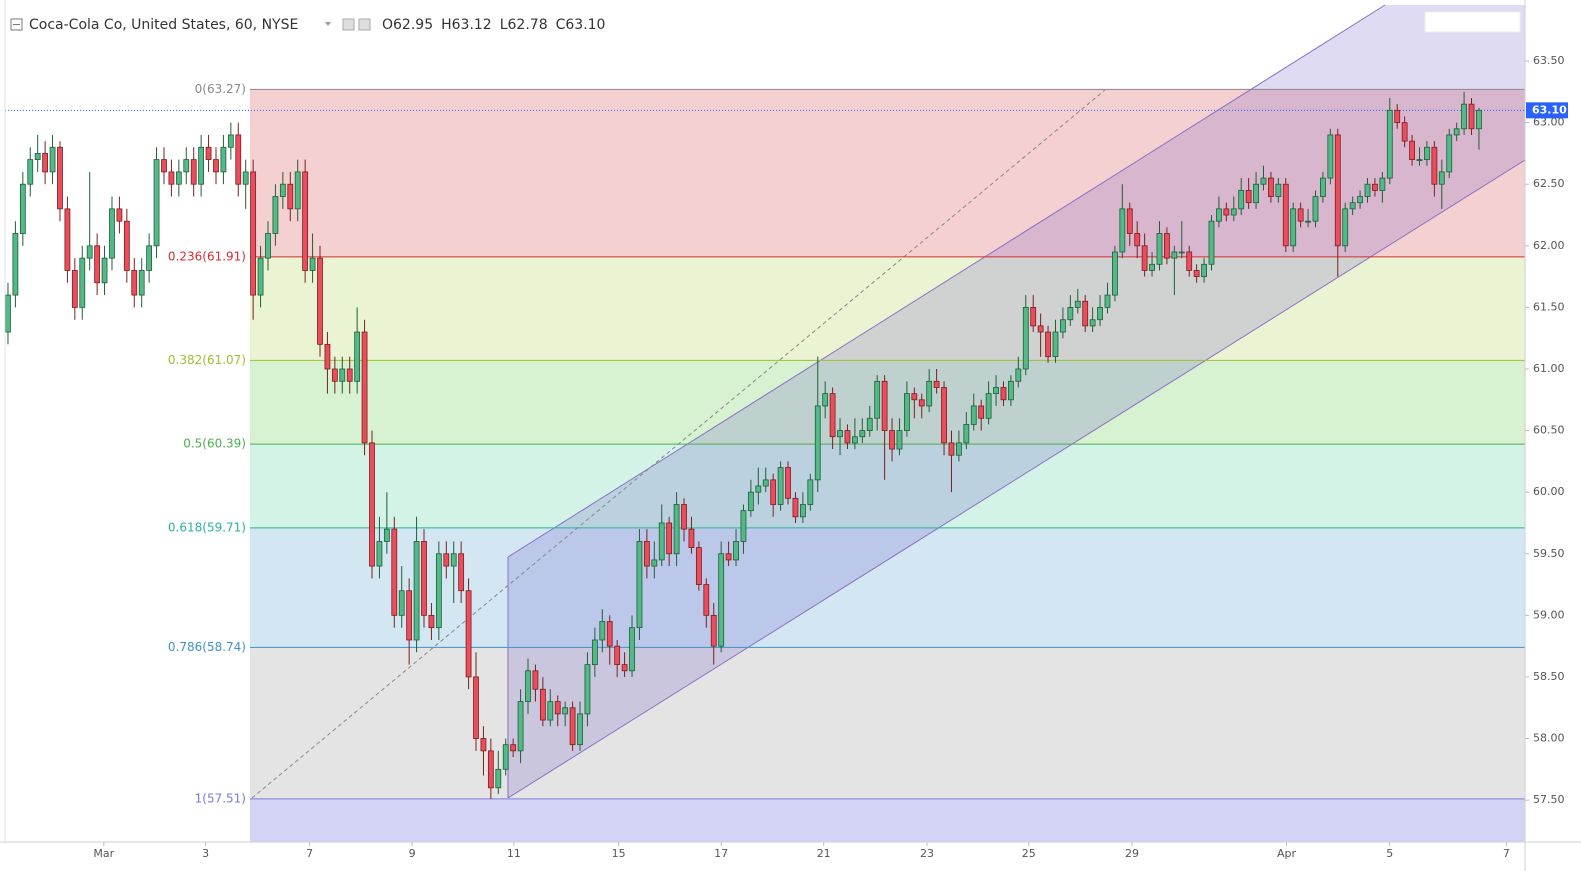 The height and width of the screenshot is (871, 1581). What do you see at coordinates (1549, 109) in the screenshot?
I see `last-price-label: 63.10` at bounding box center [1549, 109].